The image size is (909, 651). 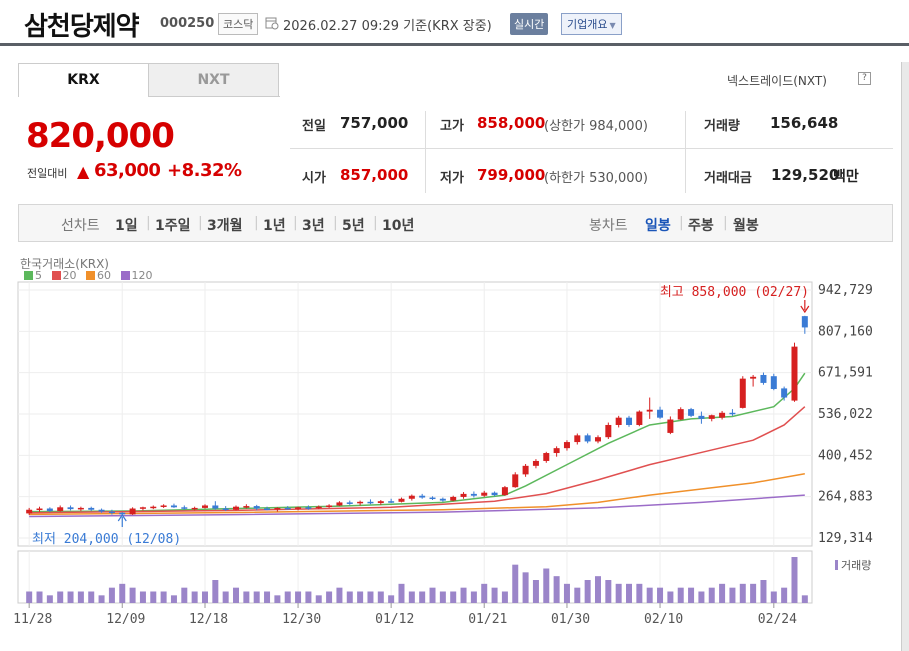 What do you see at coordinates (570, 619) in the screenshot?
I see `x-tick-label: 01/30` at bounding box center [570, 619].